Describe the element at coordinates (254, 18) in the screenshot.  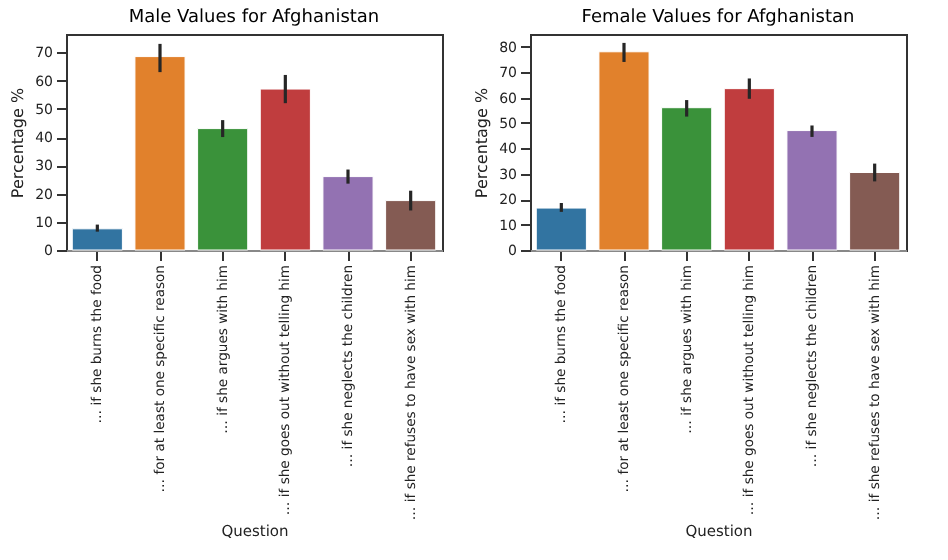
I see `chart-title: Male Values for Afghanistan` at that location.